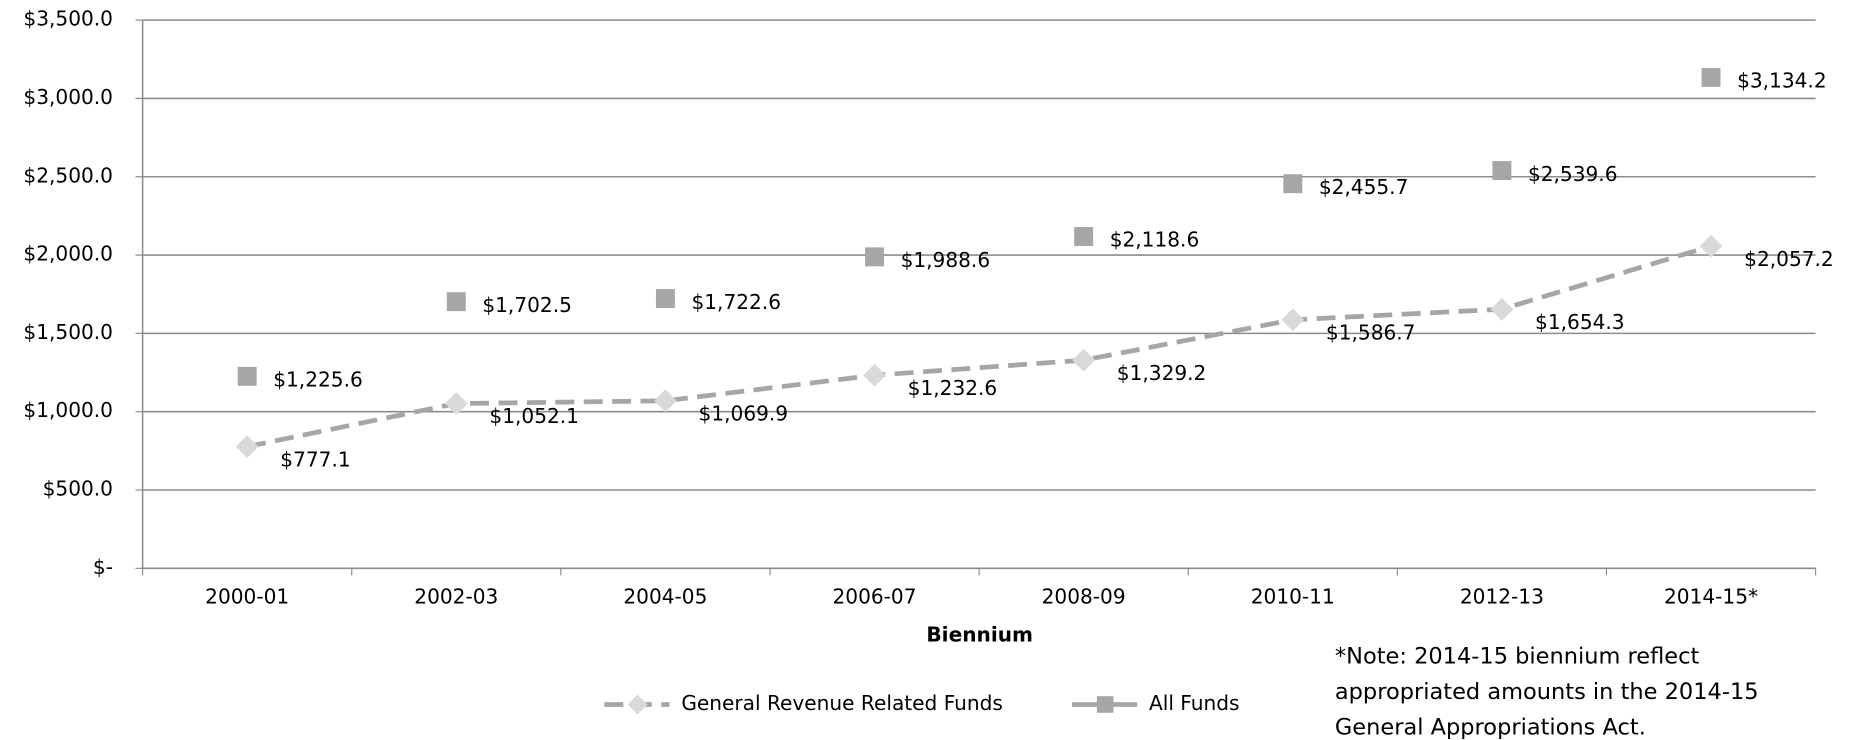 The image size is (1854, 740). What do you see at coordinates (1155, 240) in the screenshot?
I see `value-label: $2,118.6` at bounding box center [1155, 240].